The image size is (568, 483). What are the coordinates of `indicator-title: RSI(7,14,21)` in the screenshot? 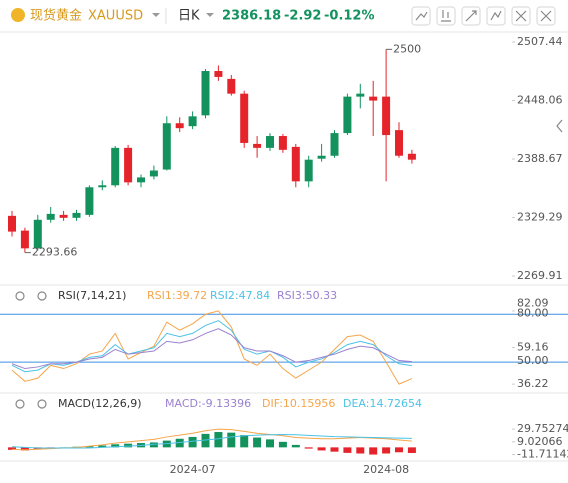 It's located at (92, 295).